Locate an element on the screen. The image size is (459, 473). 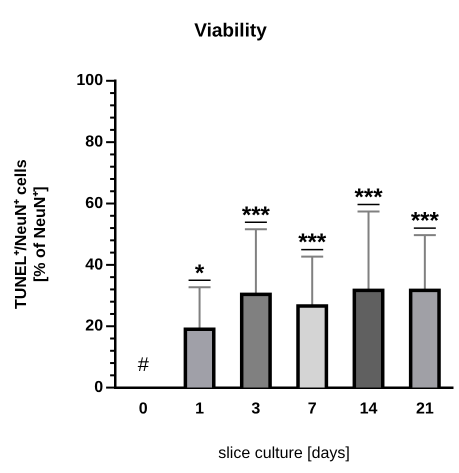
x-tick-label: 14 is located at coordinates (369, 409).